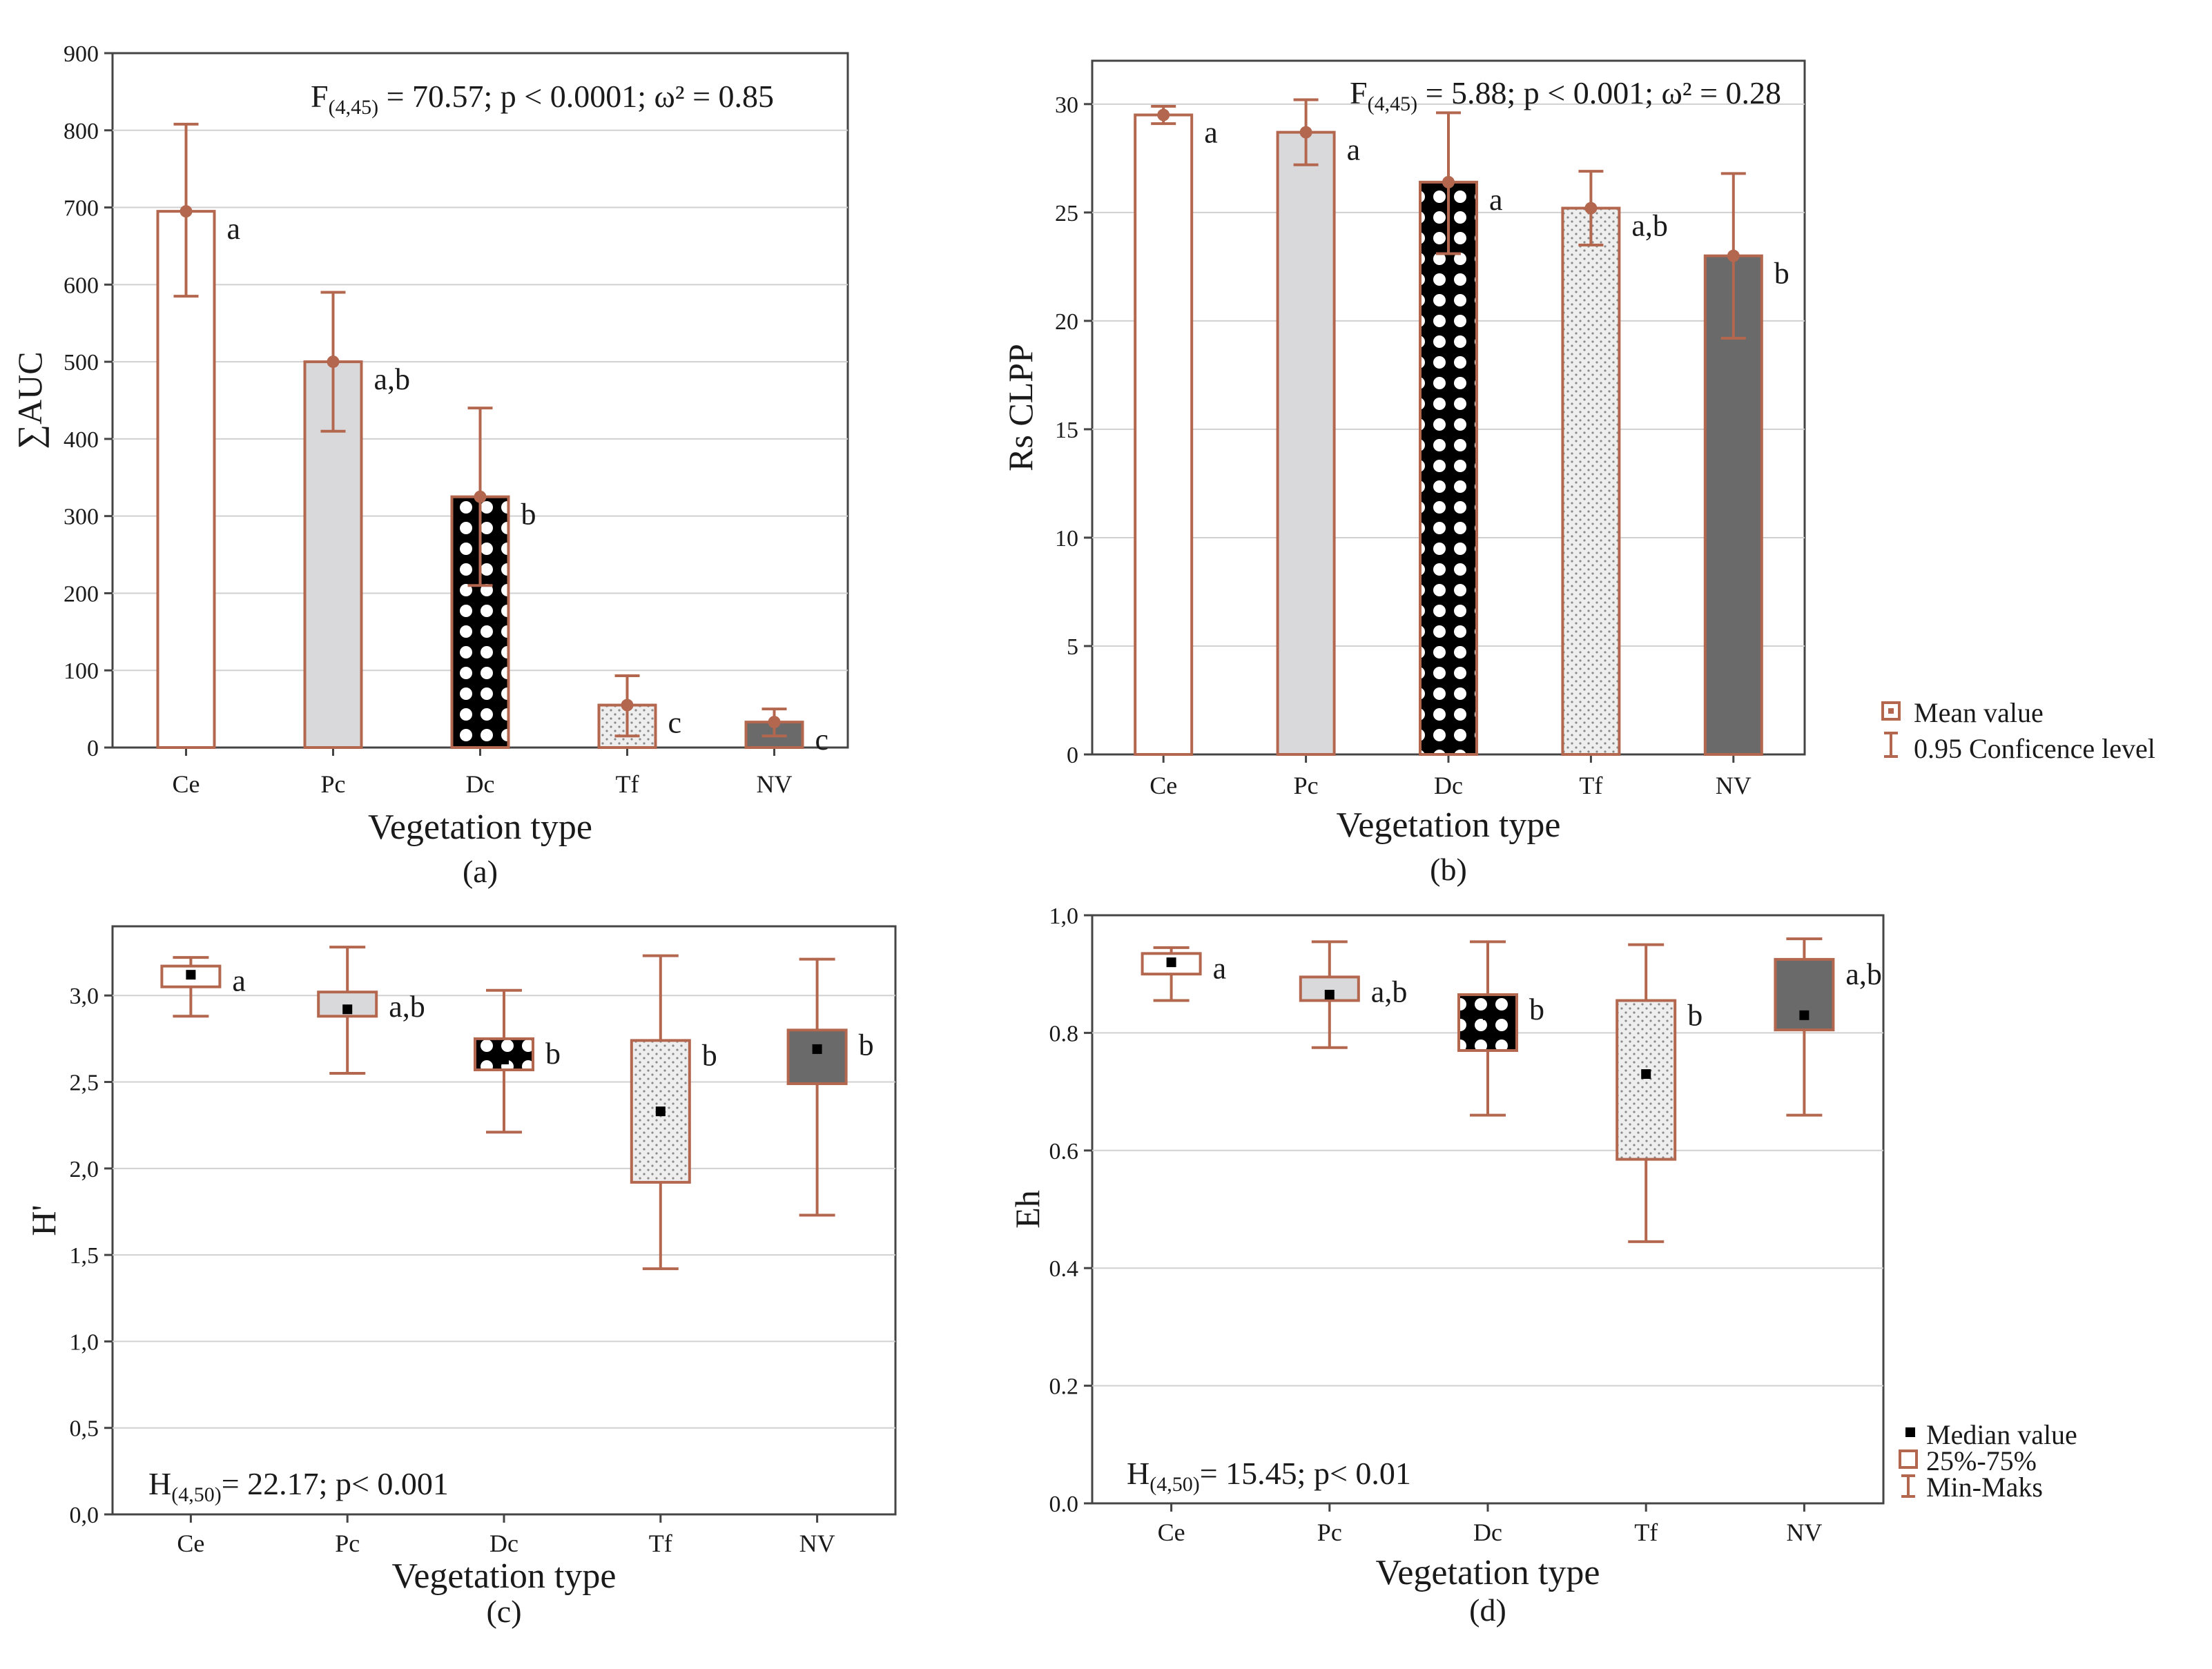 This screenshot has width=2212, height=1669. Describe the element at coordinates (82, 517) in the screenshot. I see `y-tick-label: 300` at that location.